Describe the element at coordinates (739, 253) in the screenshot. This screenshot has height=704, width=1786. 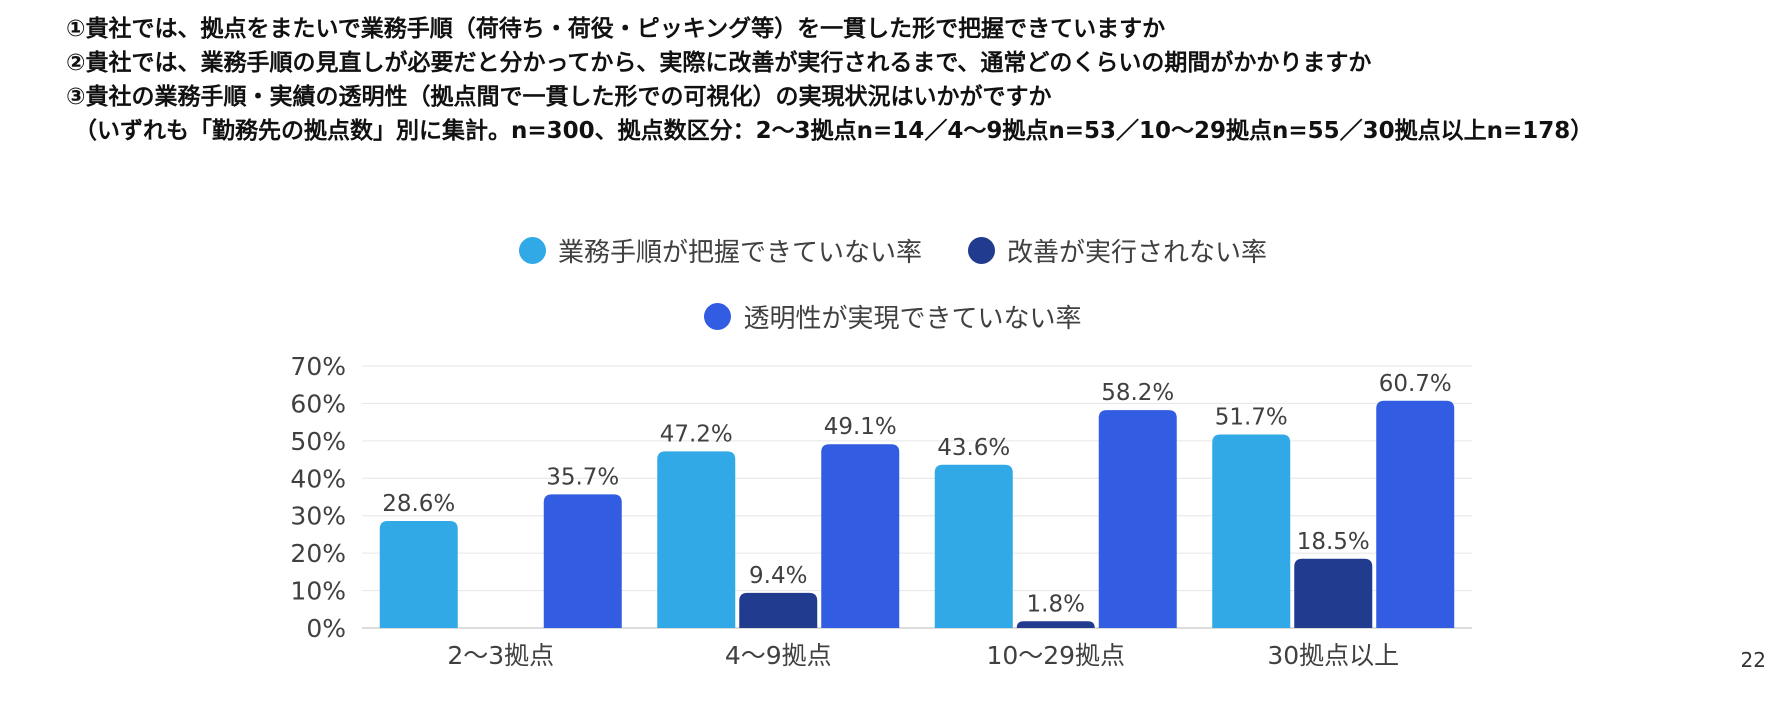
I see `legend-label-series-1: 業務手順が把握できていない率` at that location.